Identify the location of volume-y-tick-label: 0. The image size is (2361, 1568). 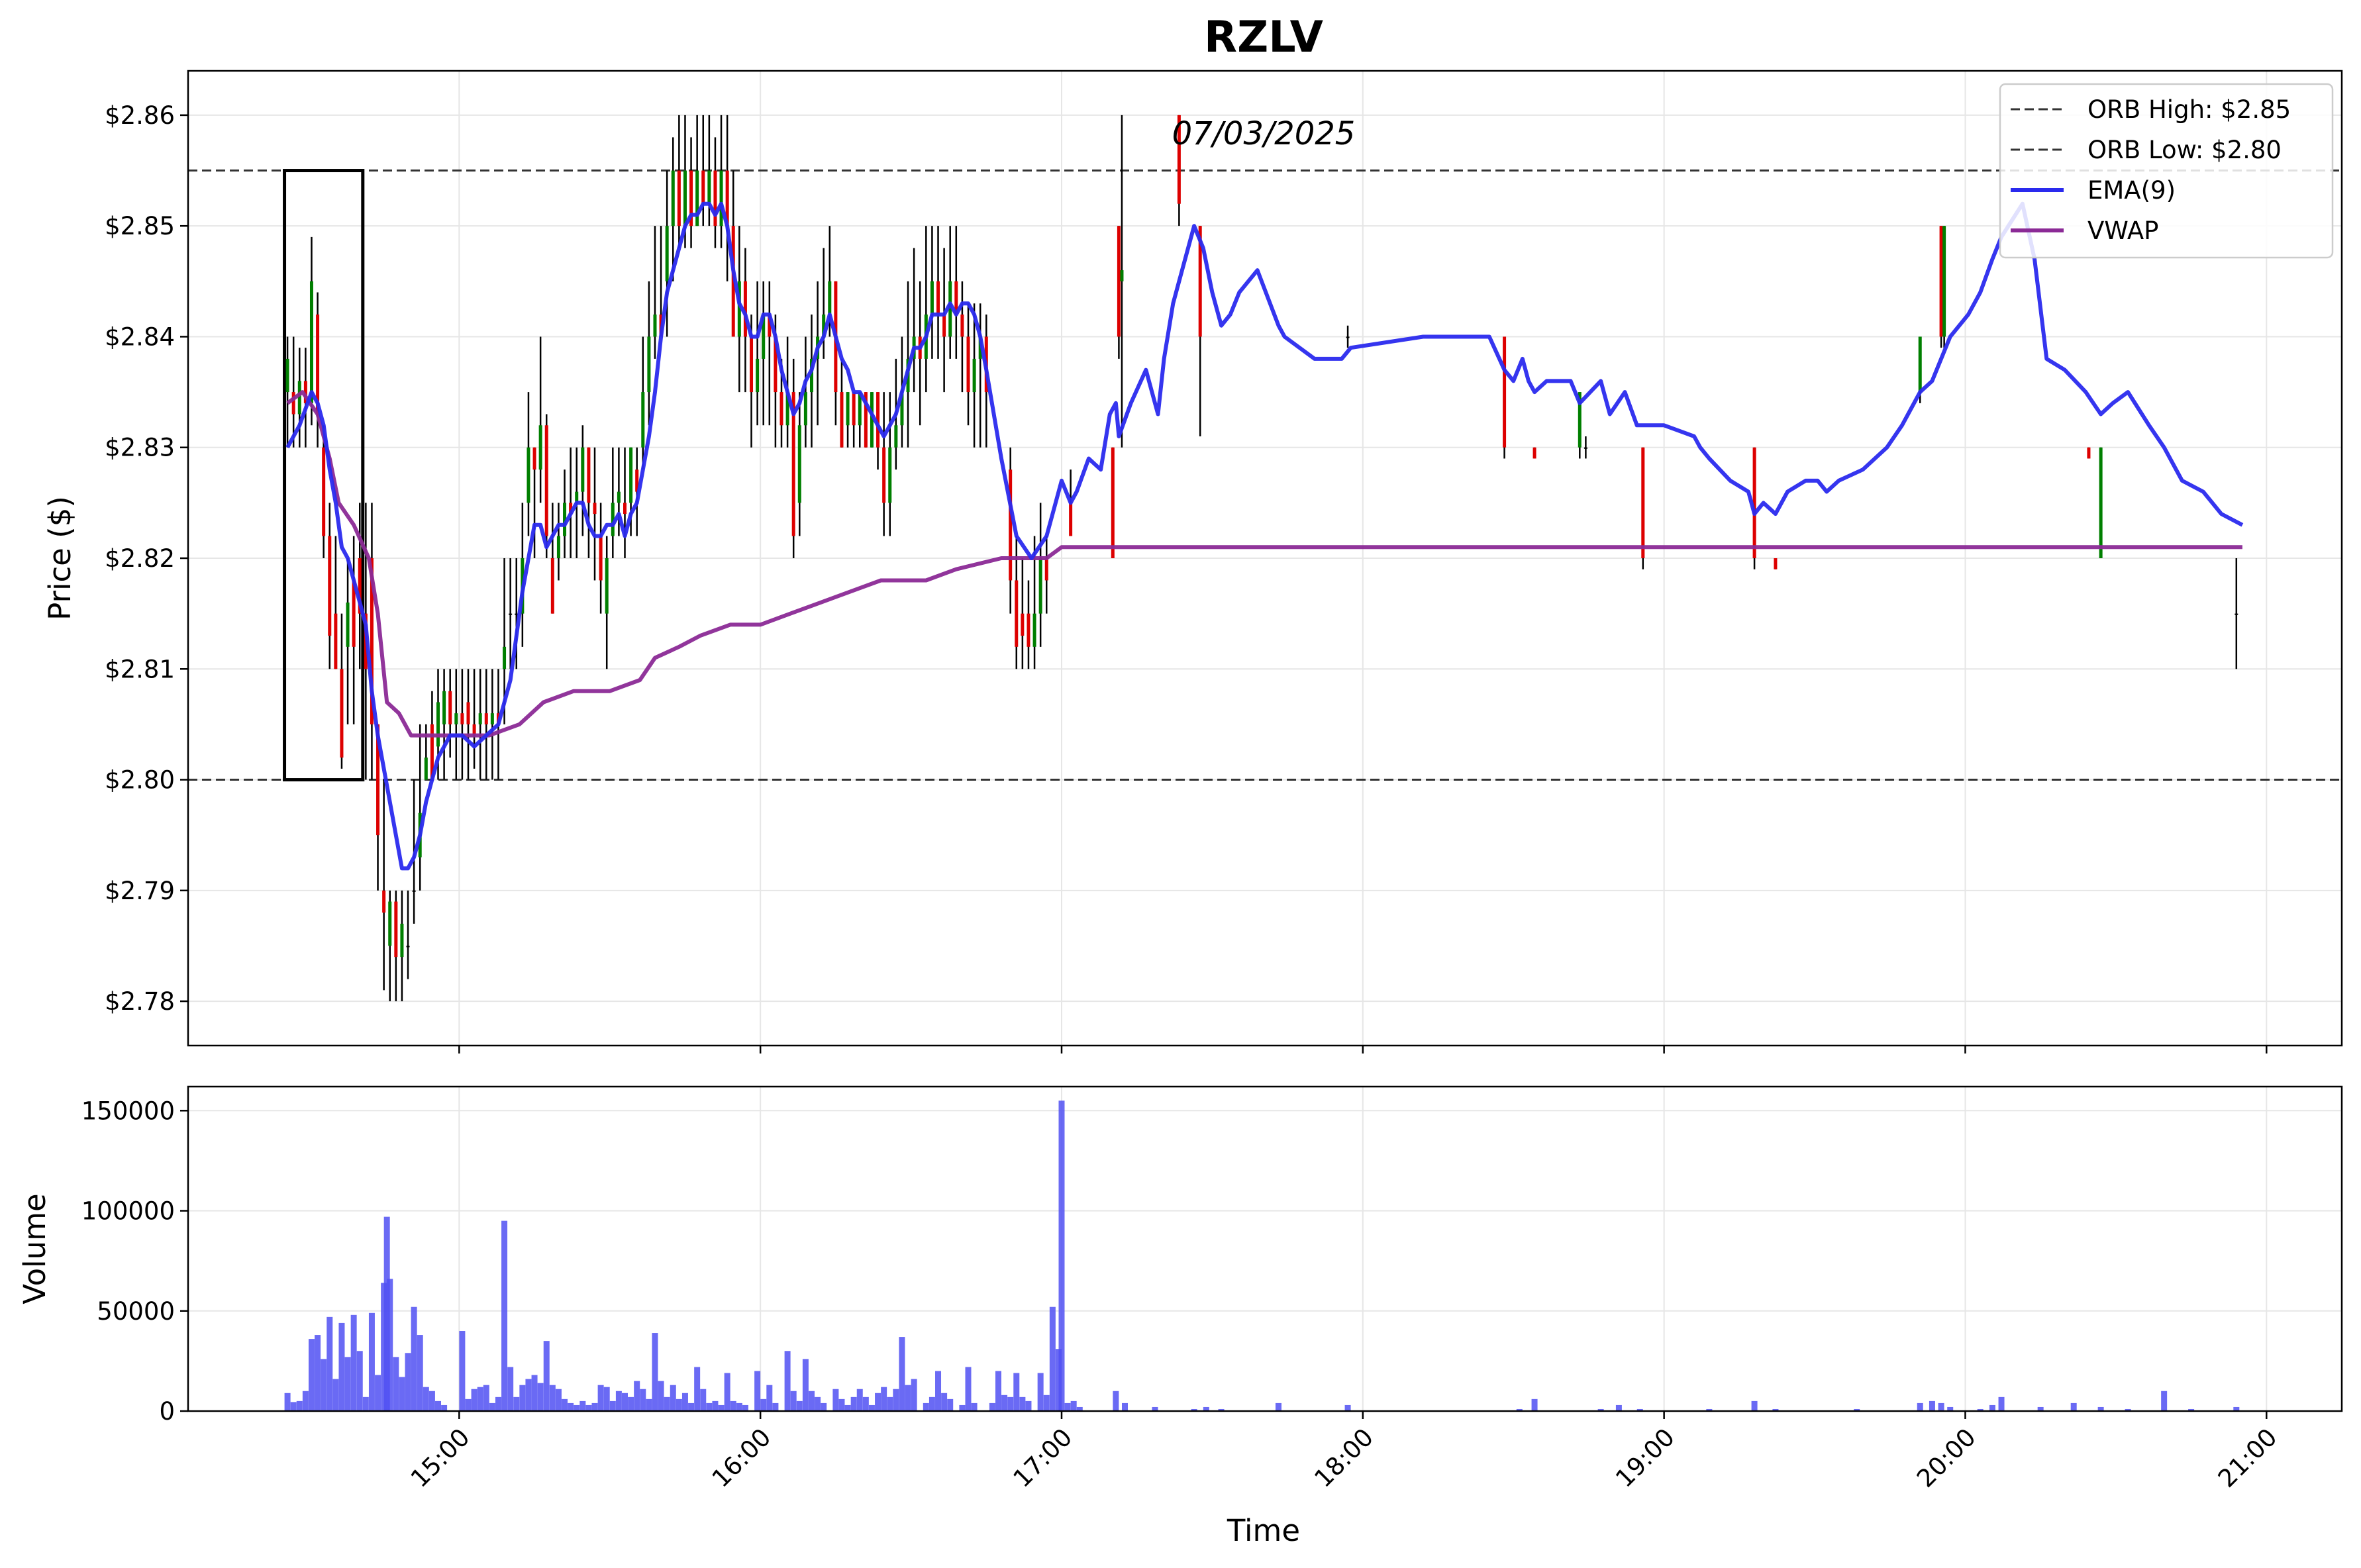
(167, 1411).